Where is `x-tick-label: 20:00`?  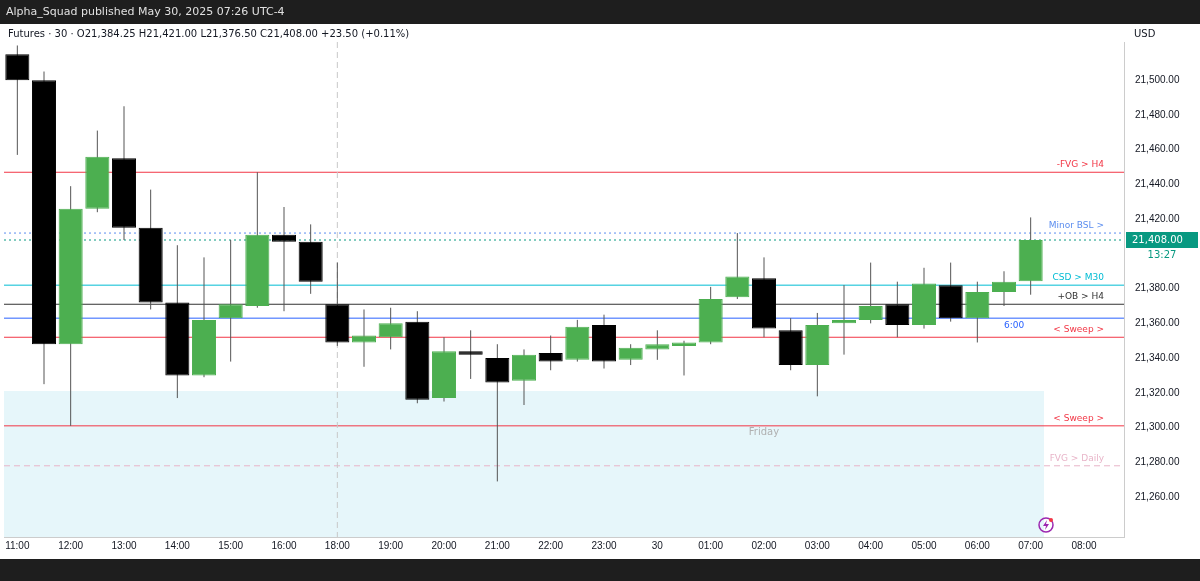
x-tick-label: 20:00 is located at coordinates (444, 545).